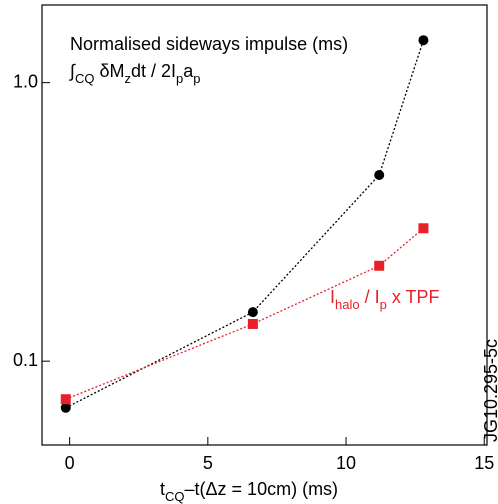 The width and height of the screenshot is (498, 504). What do you see at coordinates (153, 71) in the screenshot?
I see `series-label-part: dt / 2I` at bounding box center [153, 71].